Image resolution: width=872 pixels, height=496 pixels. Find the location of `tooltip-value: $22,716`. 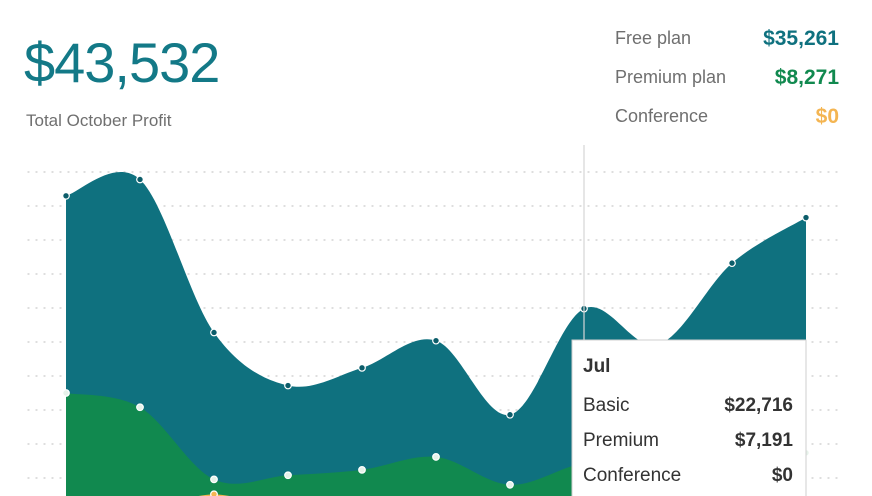

tooltip-value: $22,716 is located at coordinates (758, 405).